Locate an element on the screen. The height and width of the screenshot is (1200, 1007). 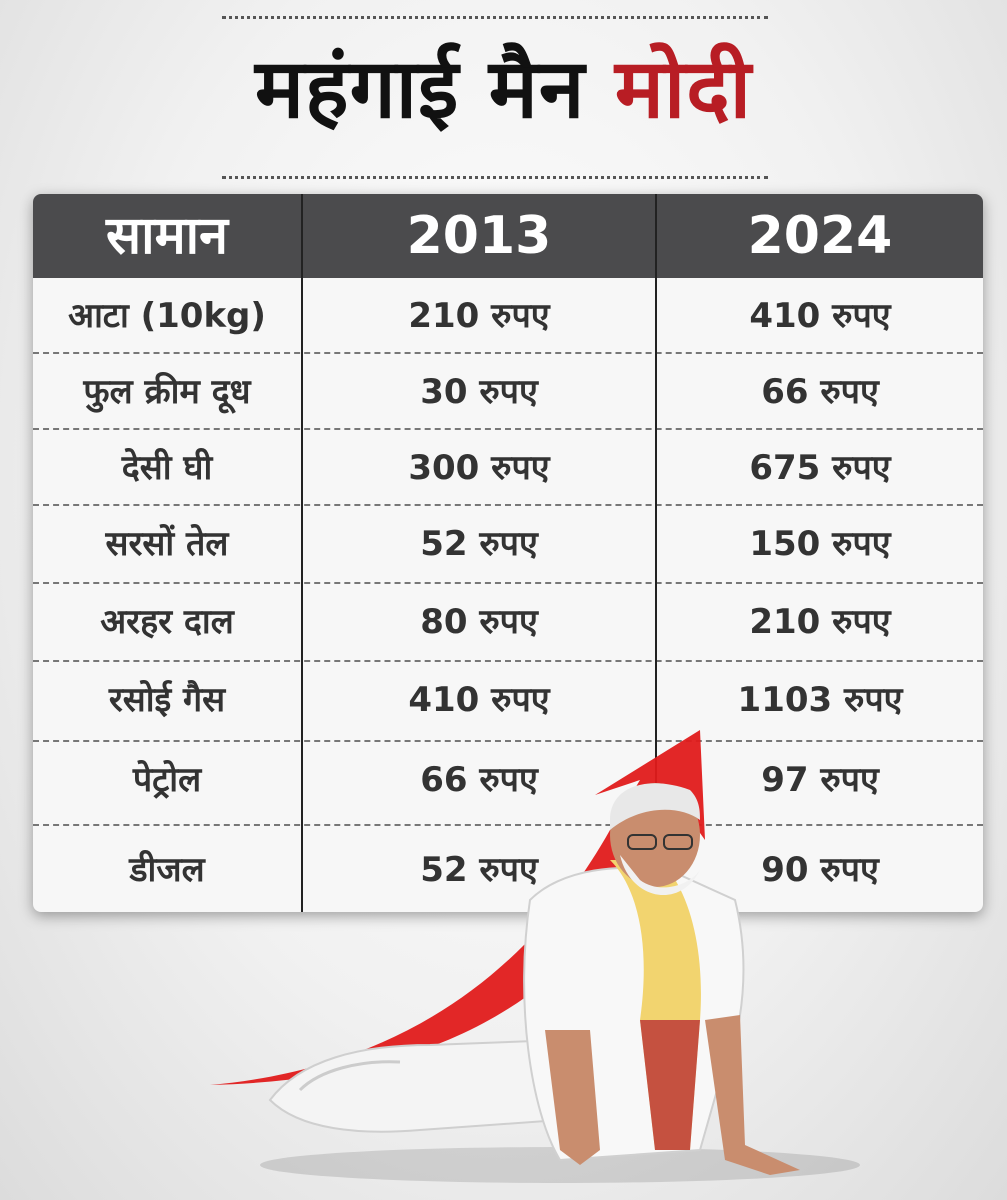
page-title: महंगाई मैन मोदी is located at coordinates (503, 90).